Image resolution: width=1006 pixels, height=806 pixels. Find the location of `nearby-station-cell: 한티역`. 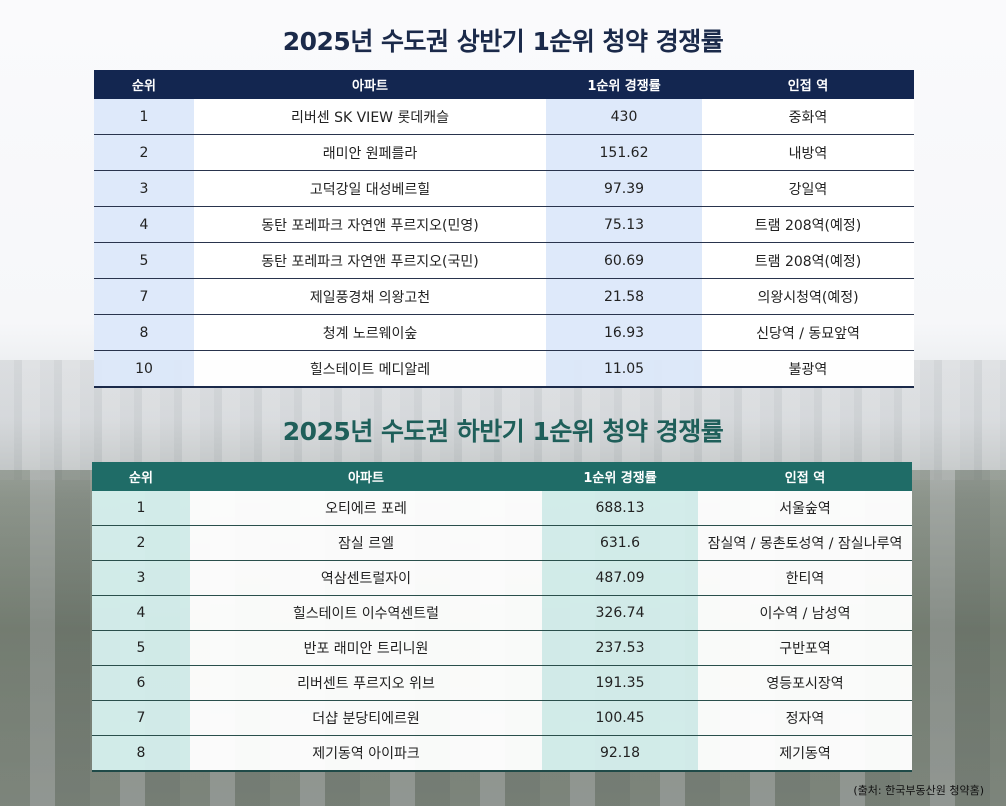

nearby-station-cell: 한티역 is located at coordinates (805, 578).